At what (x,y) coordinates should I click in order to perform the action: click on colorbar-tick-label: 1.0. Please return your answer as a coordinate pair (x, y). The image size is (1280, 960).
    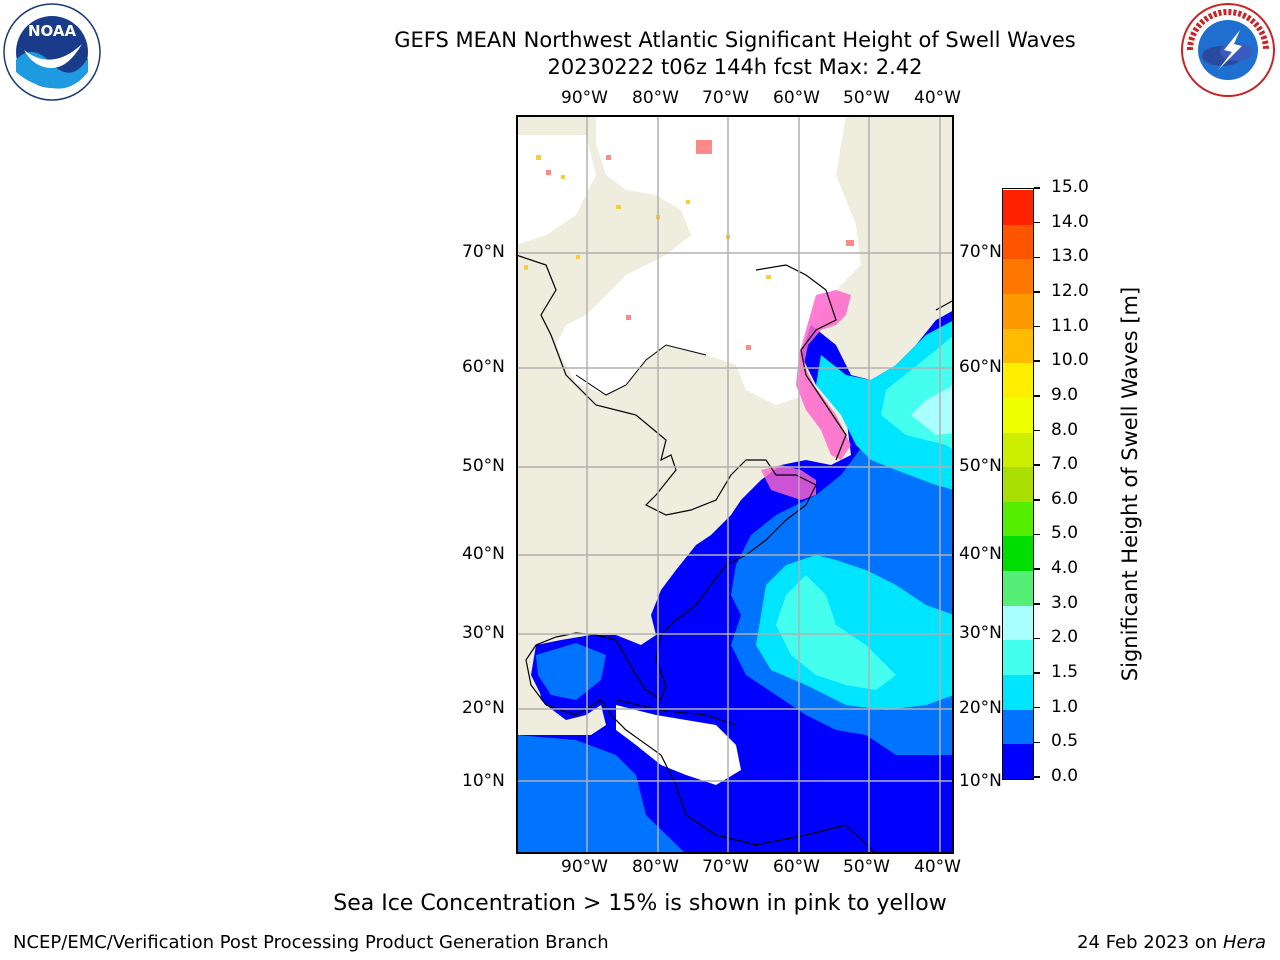
    Looking at the image, I should click on (1065, 706).